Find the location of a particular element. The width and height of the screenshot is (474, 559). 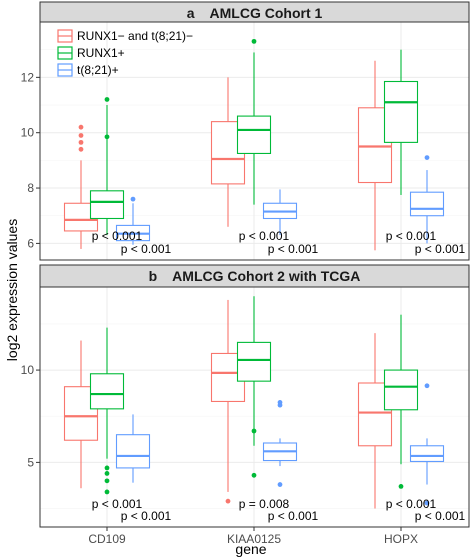

y-axis-title: log2 expression values is located at coordinates (12, 290).